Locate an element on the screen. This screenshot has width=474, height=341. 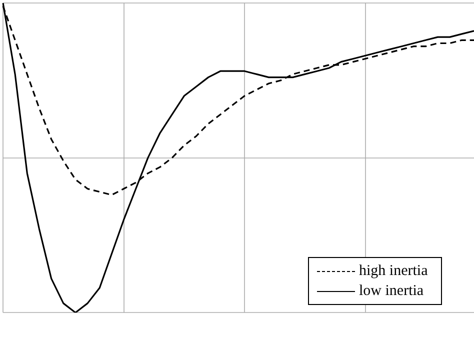
legend-label: high inertia is located at coordinates (393, 271).